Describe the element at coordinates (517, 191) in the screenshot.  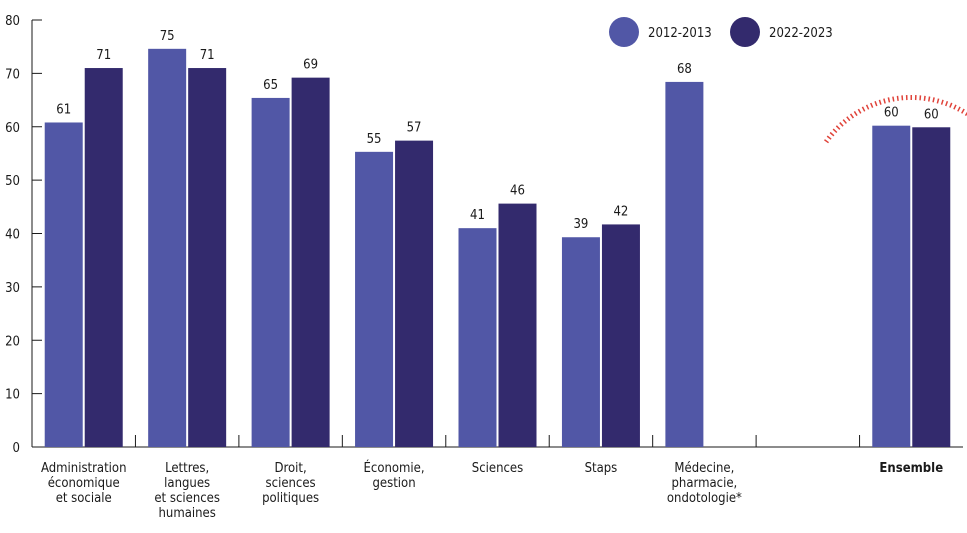
I see `data-label: 46` at that location.